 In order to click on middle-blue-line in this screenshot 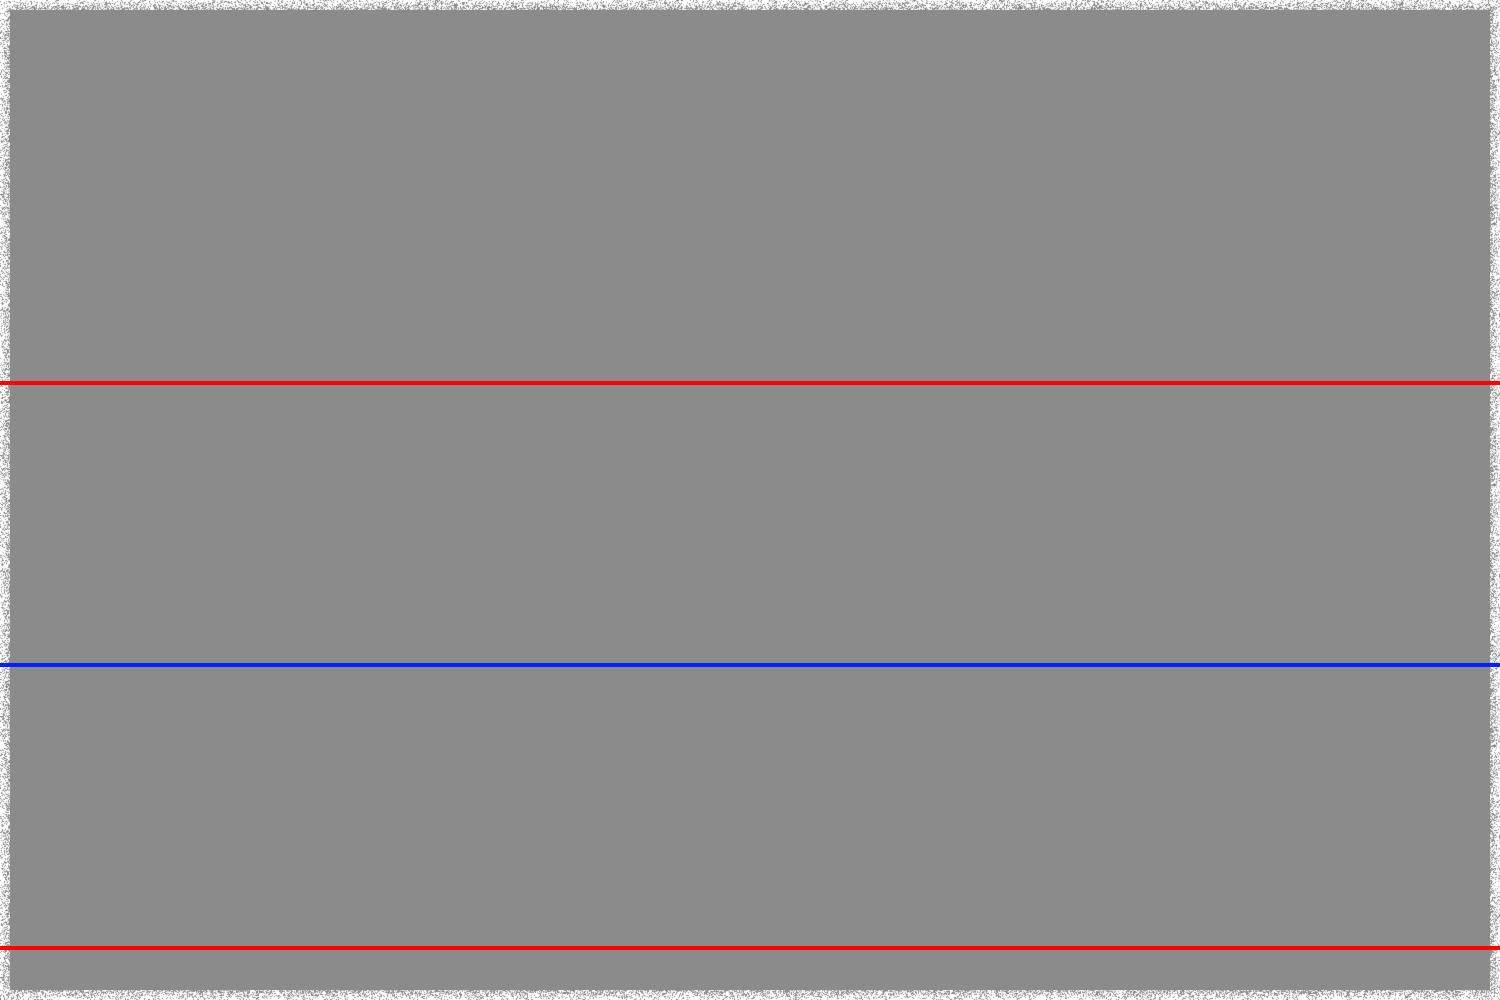, I will do `click(750, 665)`.